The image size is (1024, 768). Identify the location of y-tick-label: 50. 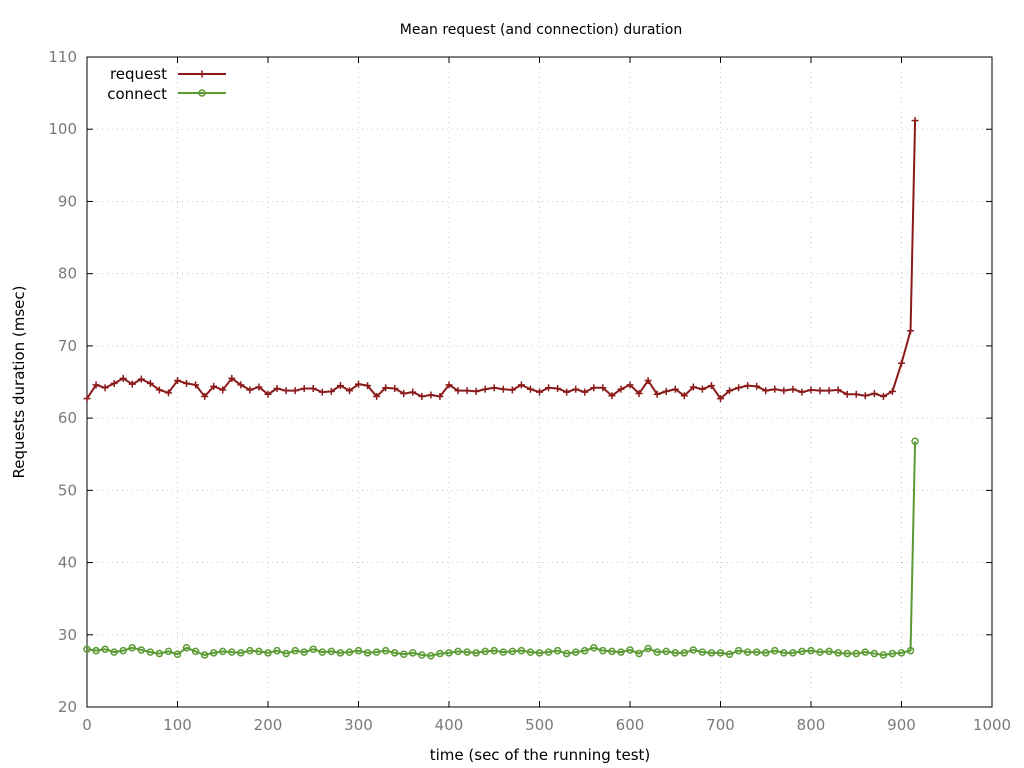
(67, 490).